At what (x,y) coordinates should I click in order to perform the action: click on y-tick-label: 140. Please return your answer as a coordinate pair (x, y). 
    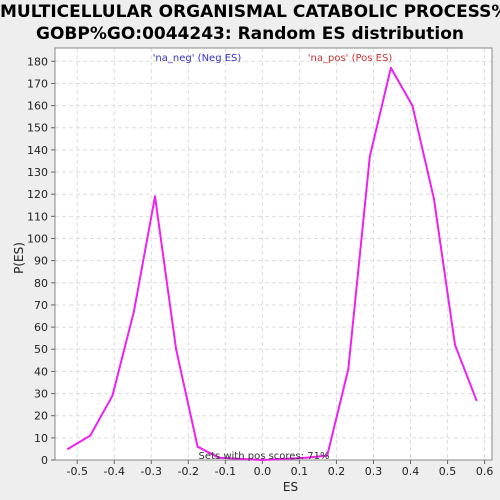
    Looking at the image, I should click on (37, 150).